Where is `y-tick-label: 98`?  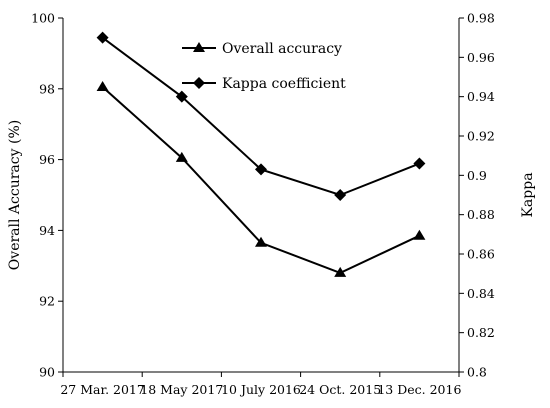 y-tick-label: 98 is located at coordinates (47, 88).